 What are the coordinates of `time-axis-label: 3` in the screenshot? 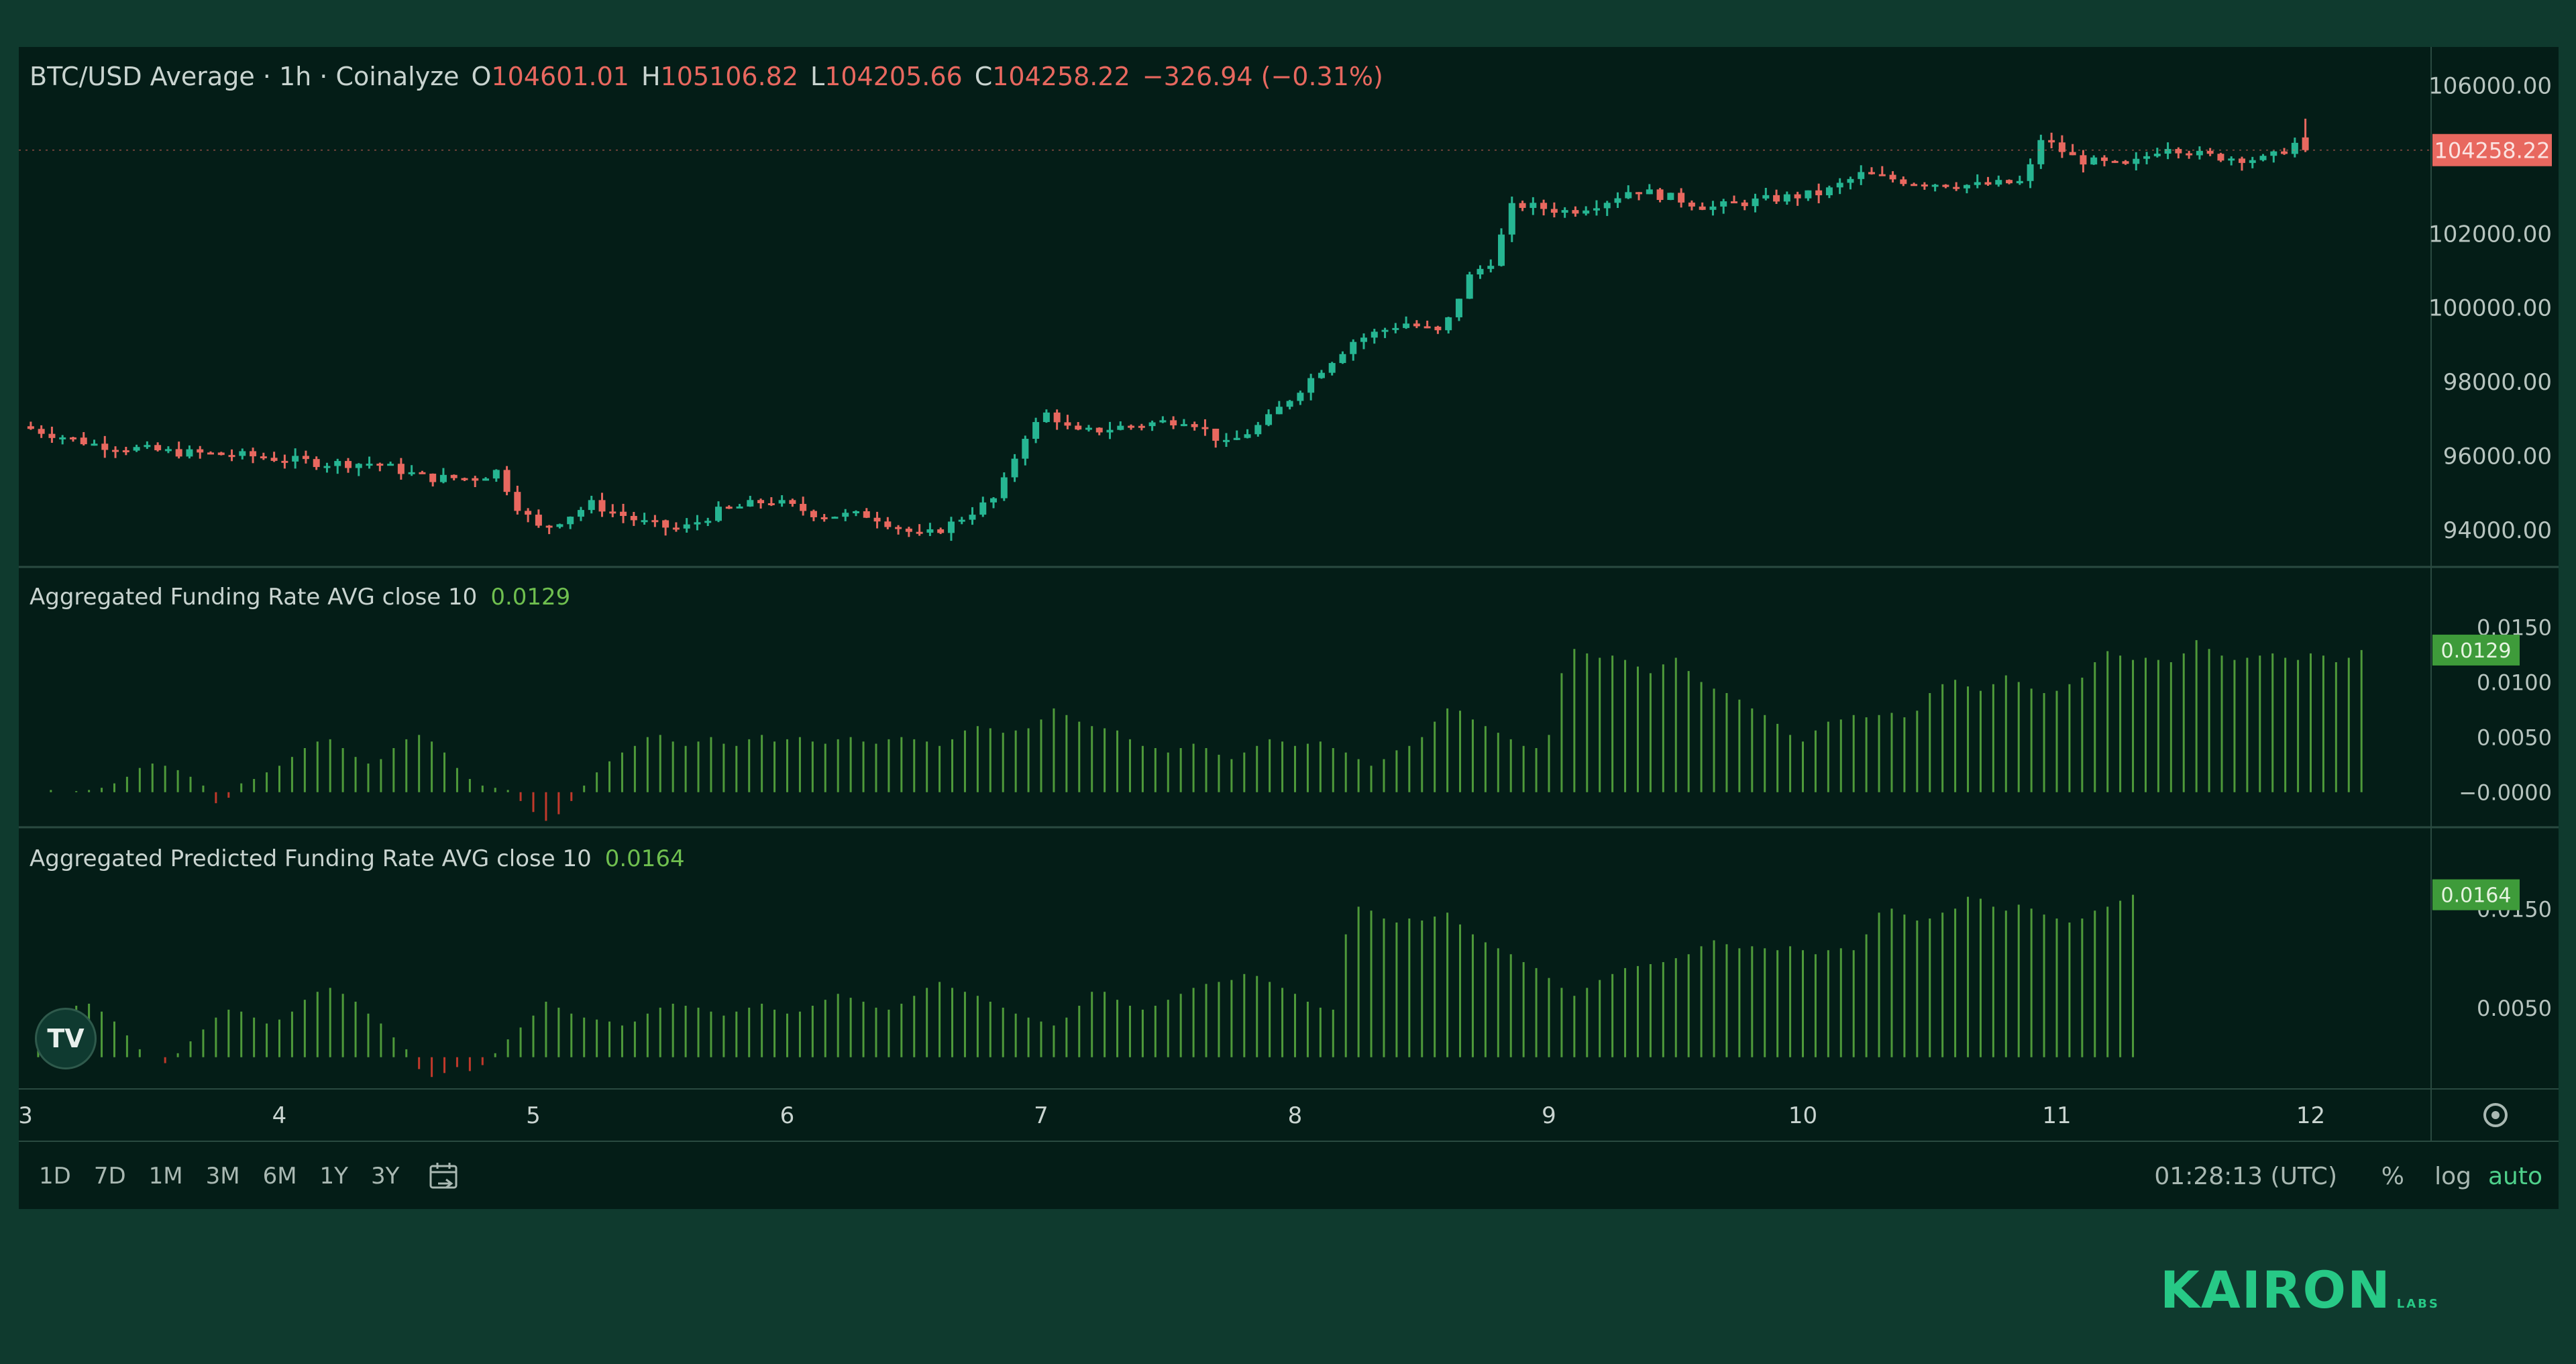 It's located at (26, 1115).